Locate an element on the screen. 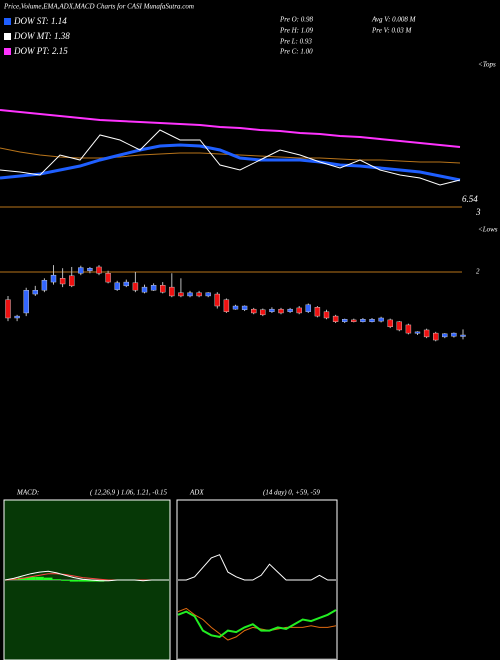  legend-label: DOW MT: 1.38 is located at coordinates (41, 36).